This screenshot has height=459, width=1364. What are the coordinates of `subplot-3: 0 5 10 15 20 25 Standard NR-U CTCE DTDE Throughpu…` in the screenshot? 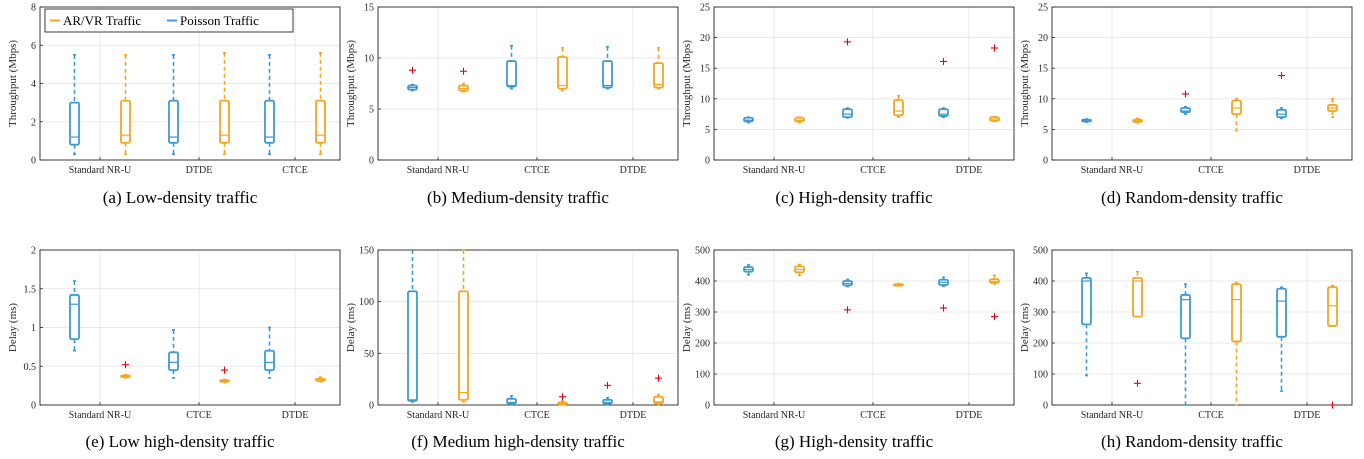 It's located at (848, 105).